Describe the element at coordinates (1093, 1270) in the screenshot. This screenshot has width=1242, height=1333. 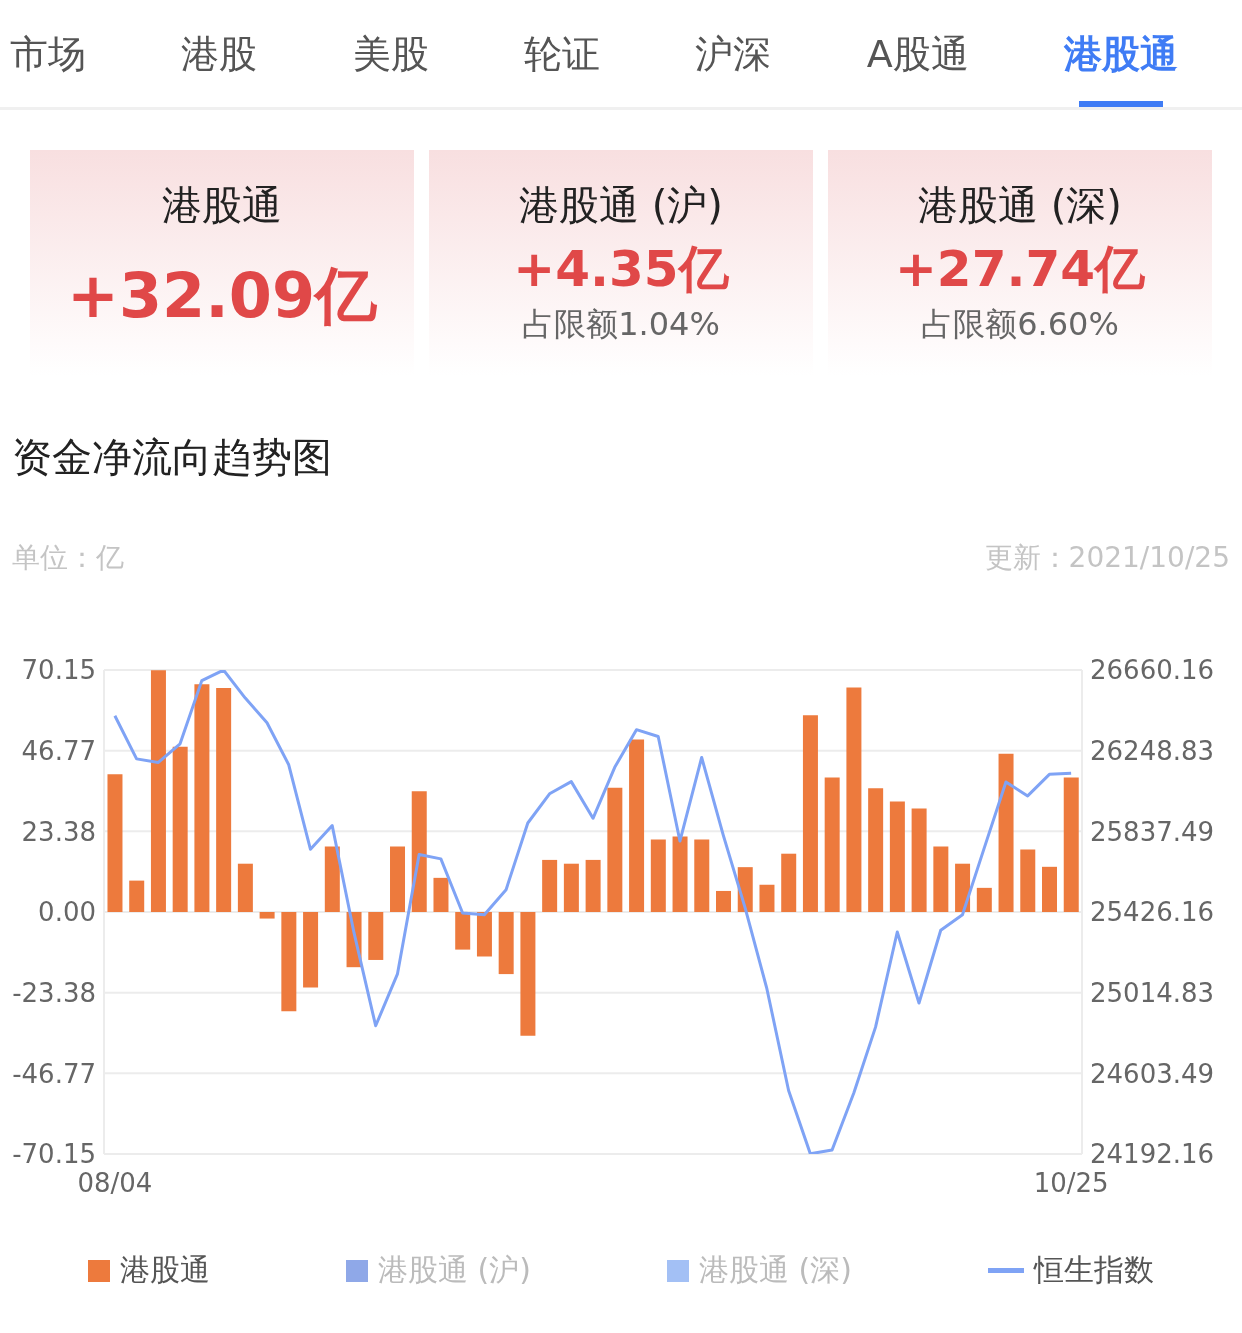
I see `legend-label: 恒生指数` at that location.